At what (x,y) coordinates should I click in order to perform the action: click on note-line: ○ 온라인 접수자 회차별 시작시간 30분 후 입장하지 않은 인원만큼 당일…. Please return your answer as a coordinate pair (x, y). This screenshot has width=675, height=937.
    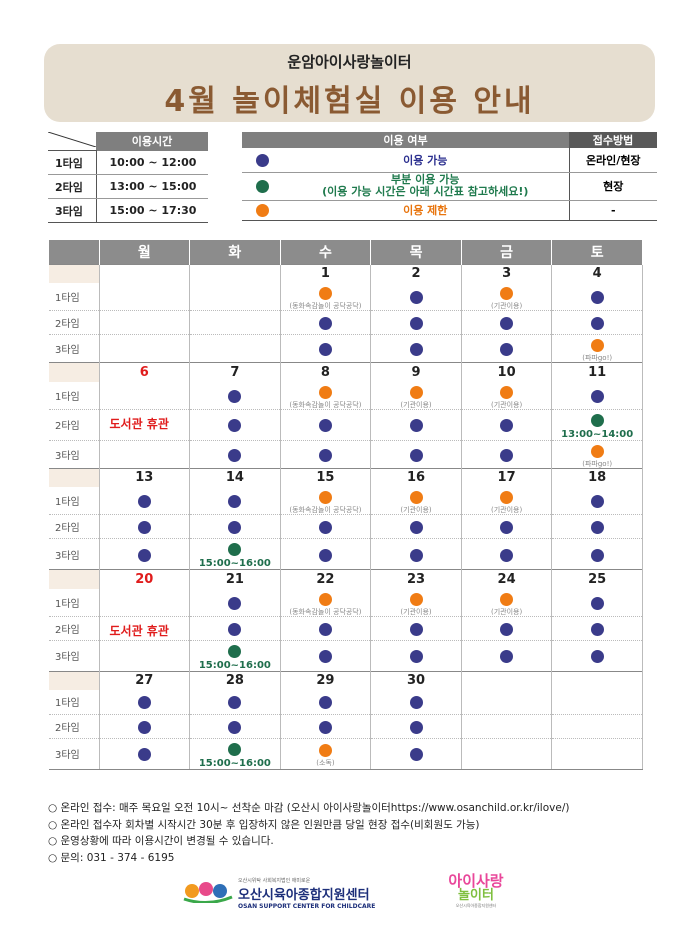
    Looking at the image, I should click on (264, 824).